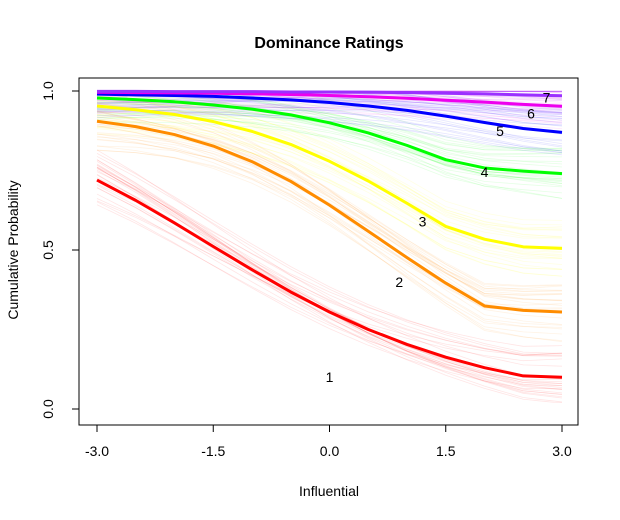 This screenshot has height=520, width=620. Describe the element at coordinates (328, 43) in the screenshot. I see `chart-title: Dominance Ratings` at that location.